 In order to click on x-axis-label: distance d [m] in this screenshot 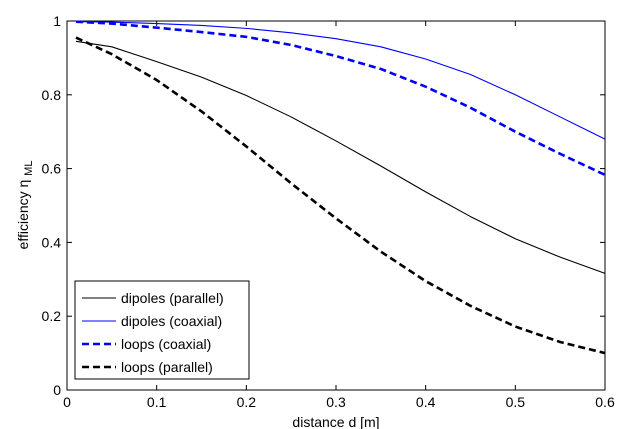, I will do `click(335, 421)`.